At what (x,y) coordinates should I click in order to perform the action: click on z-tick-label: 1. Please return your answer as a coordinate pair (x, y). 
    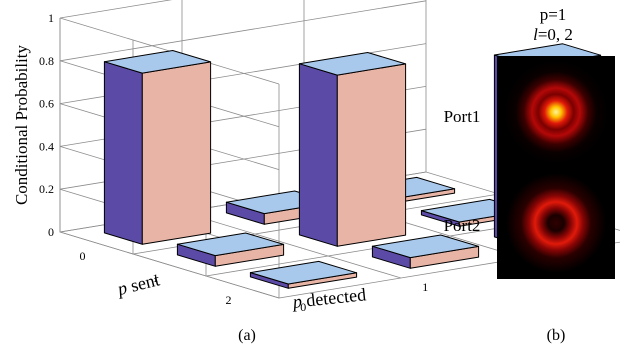
    Looking at the image, I should click on (51, 18).